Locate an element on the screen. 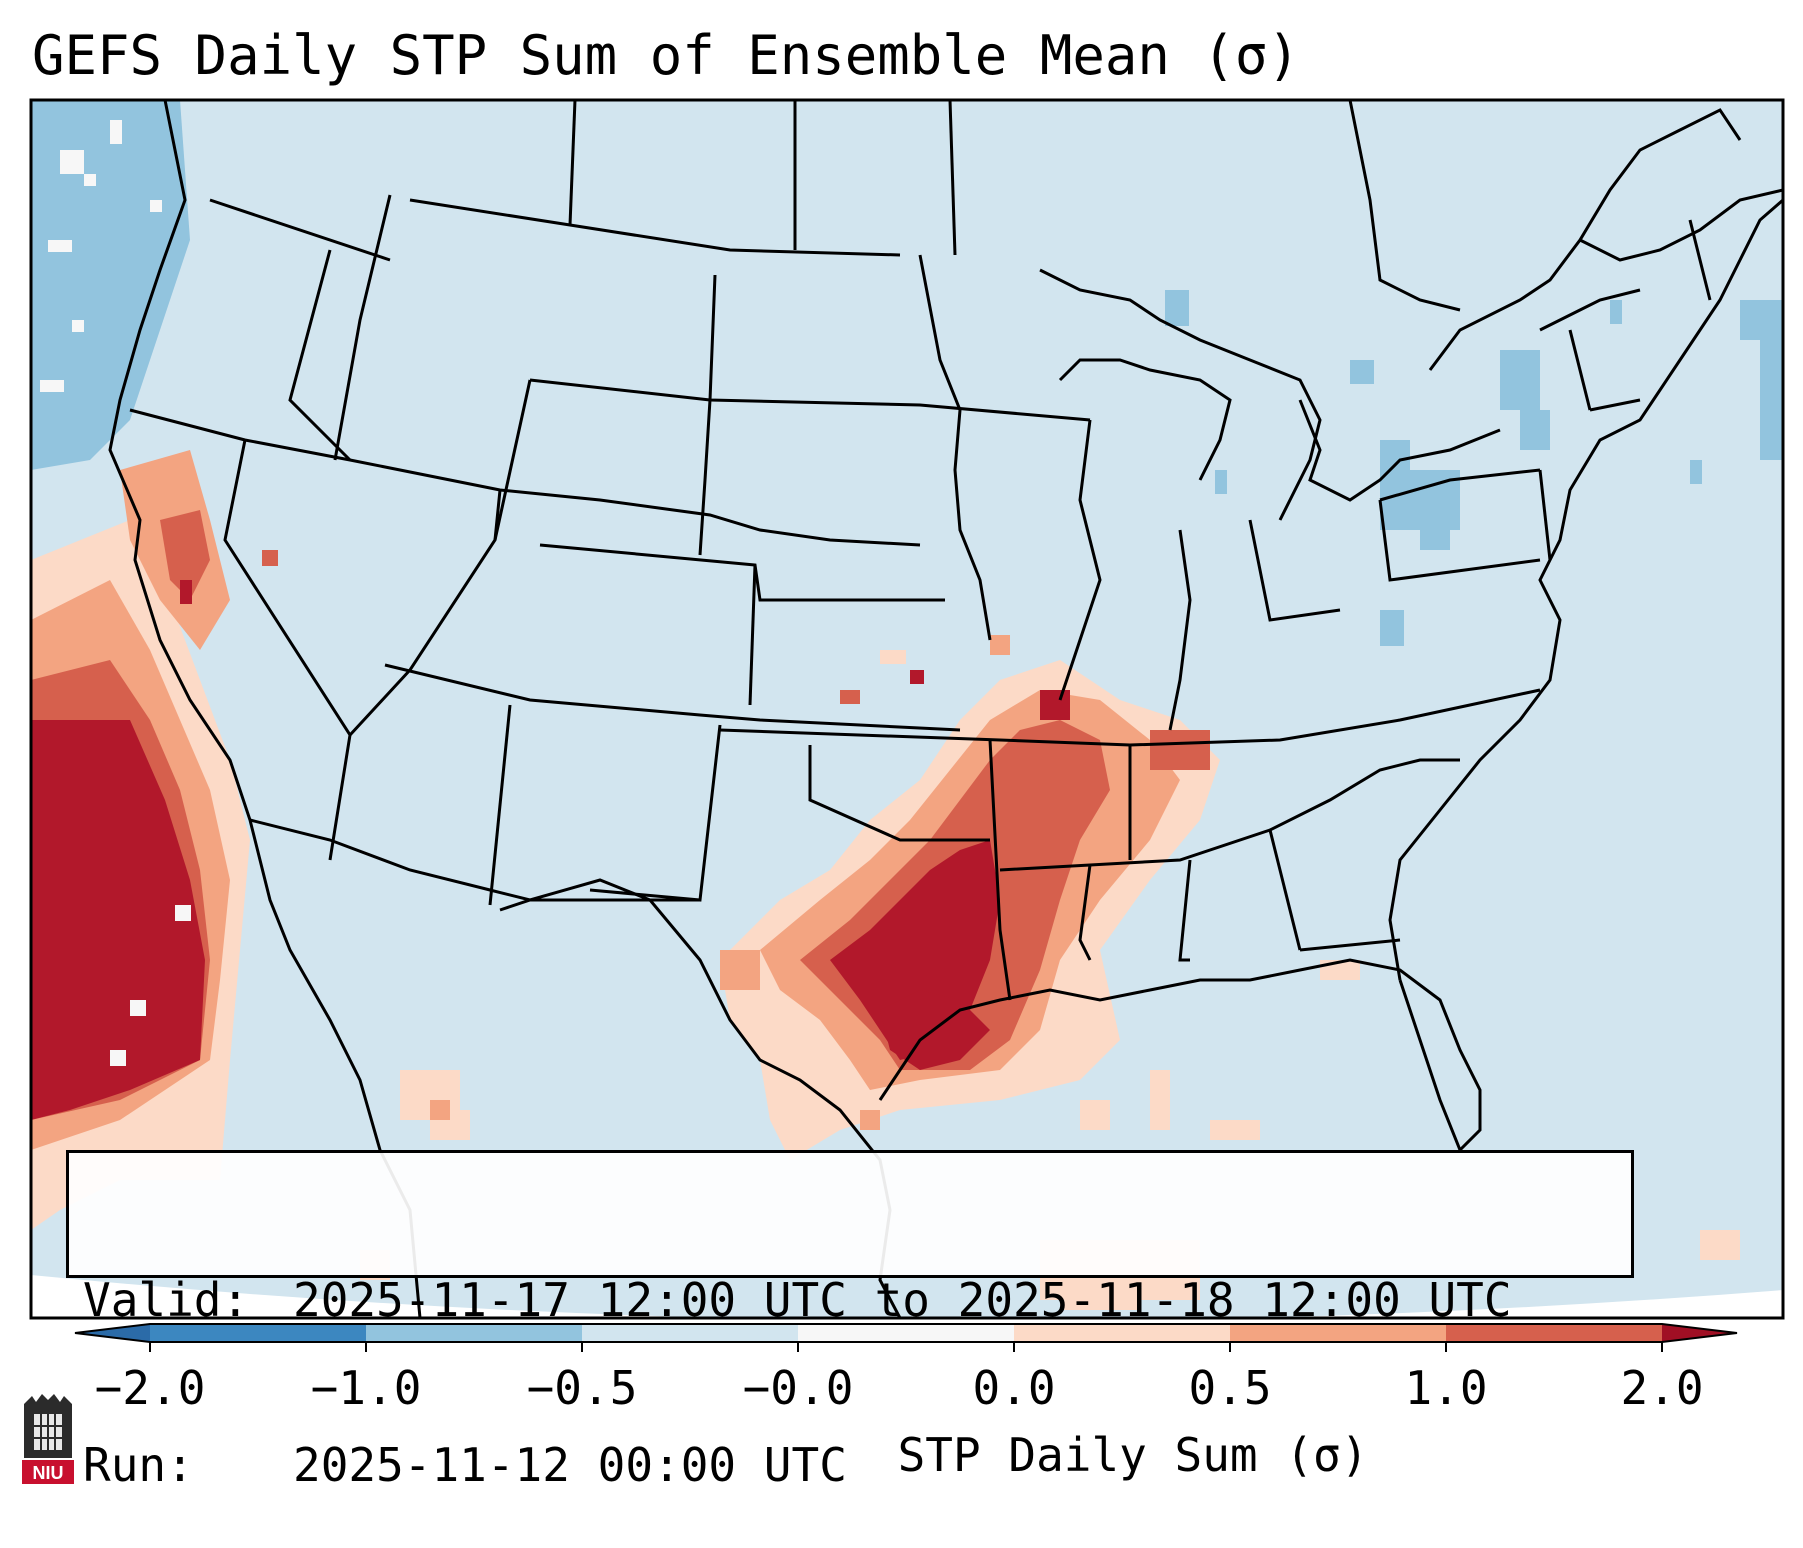  colorbar-tick-1: −1.0 is located at coordinates (366, 1388).